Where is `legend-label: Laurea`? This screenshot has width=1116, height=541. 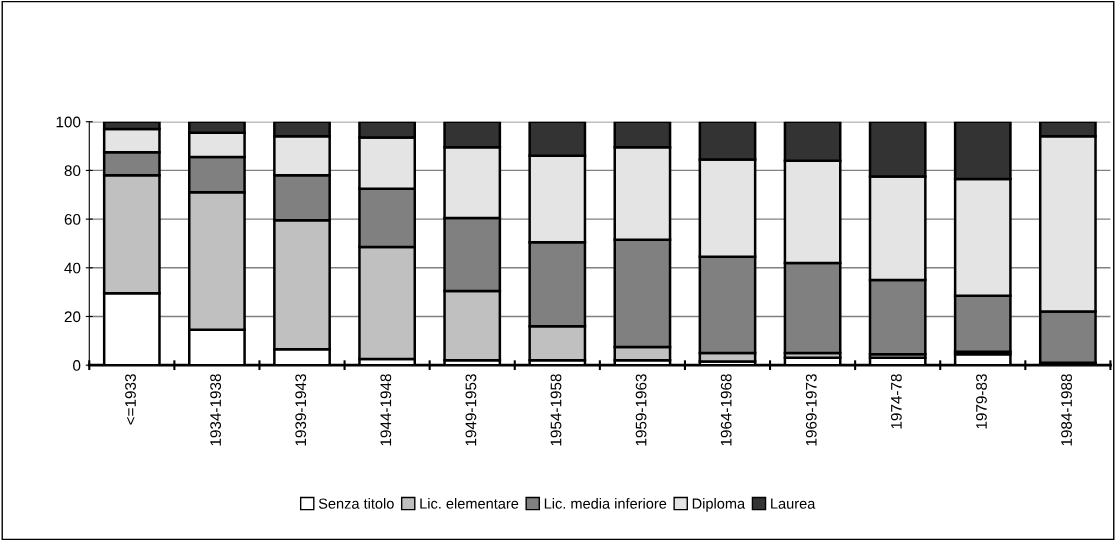
legend-label: Laurea is located at coordinates (793, 503).